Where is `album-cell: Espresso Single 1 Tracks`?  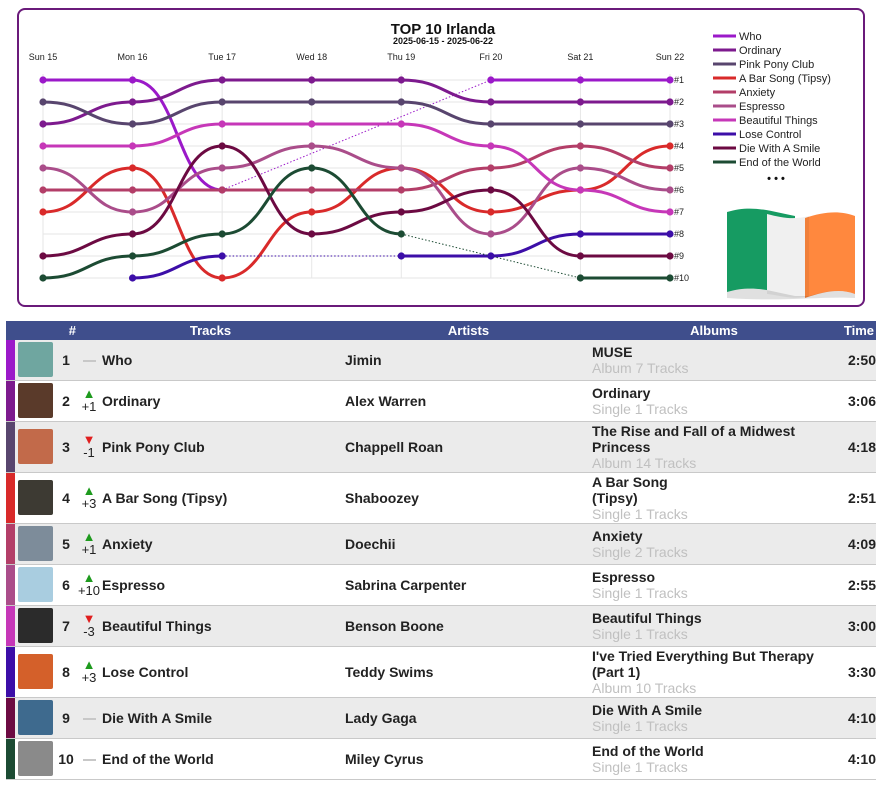 album-cell: Espresso Single 1 Tracks is located at coordinates (714, 585).